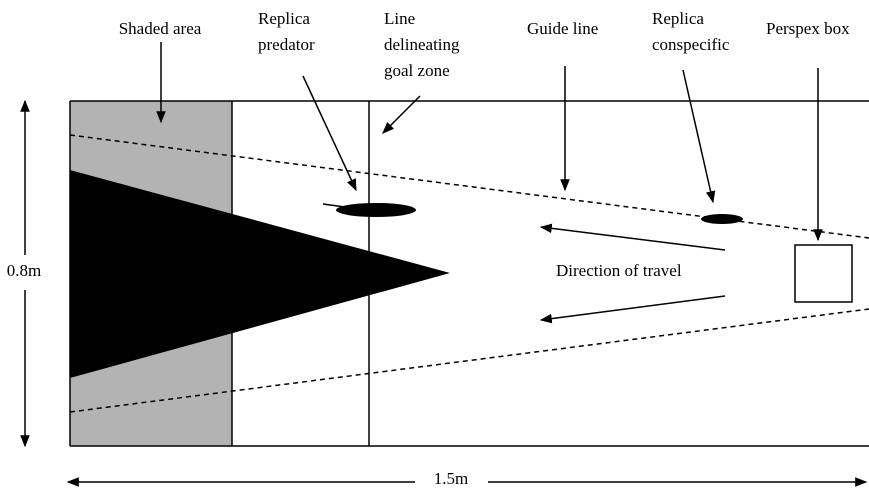  Describe the element at coordinates (286, 44) in the screenshot. I see `label: predator` at that location.